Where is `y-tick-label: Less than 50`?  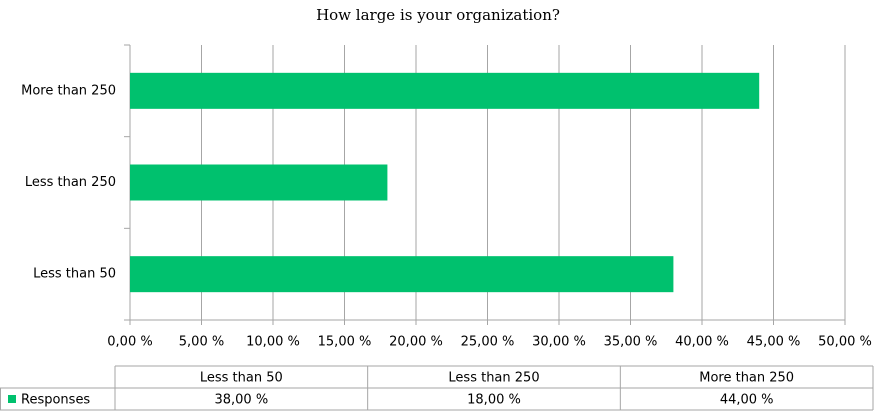
y-tick-label: Less than 50 is located at coordinates (74, 274).